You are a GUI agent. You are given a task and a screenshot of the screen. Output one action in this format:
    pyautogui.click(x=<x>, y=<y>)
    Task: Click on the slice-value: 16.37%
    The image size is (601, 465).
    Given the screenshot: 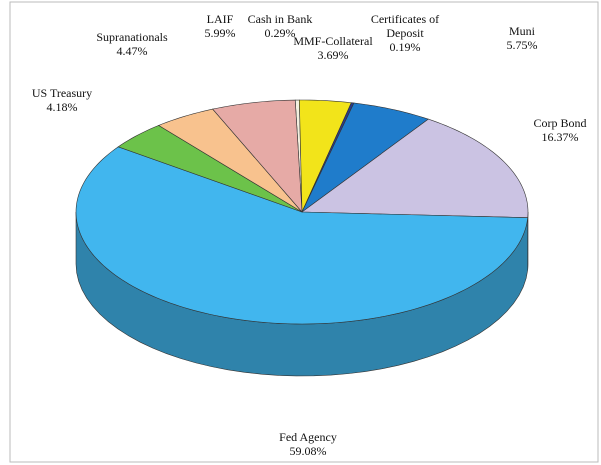 What is the action you would take?
    pyautogui.click(x=560, y=137)
    